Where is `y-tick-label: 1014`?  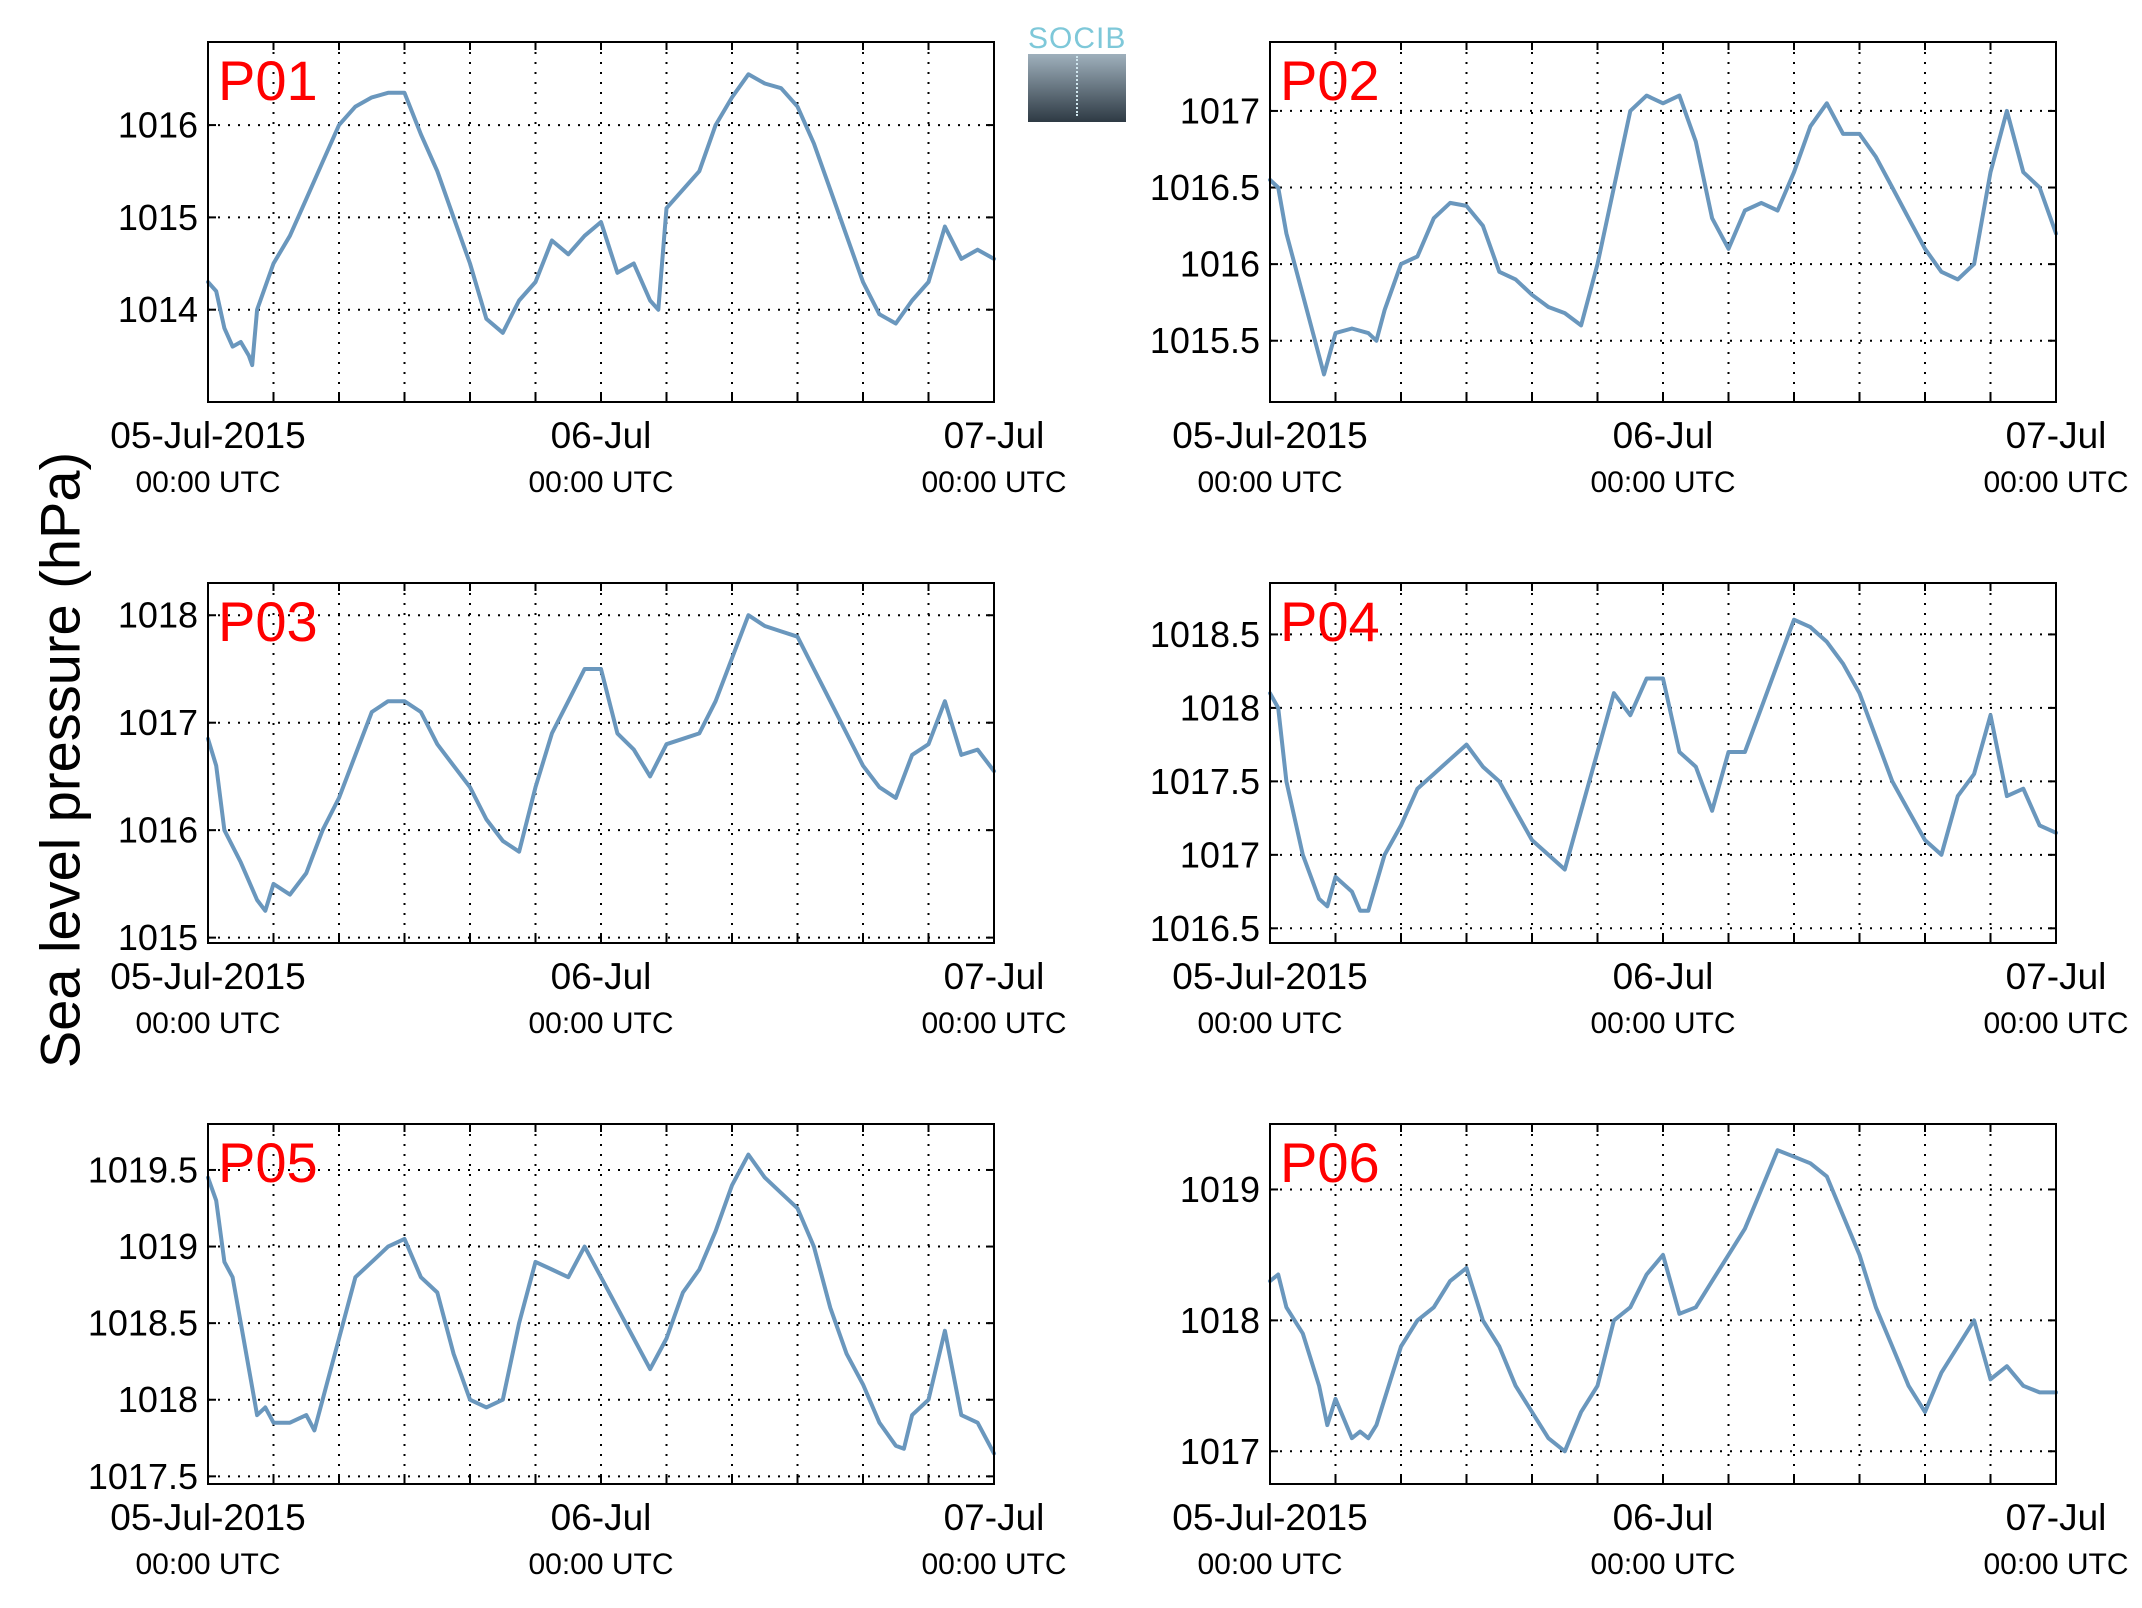
y-tick-label: 1014 is located at coordinates (158, 309).